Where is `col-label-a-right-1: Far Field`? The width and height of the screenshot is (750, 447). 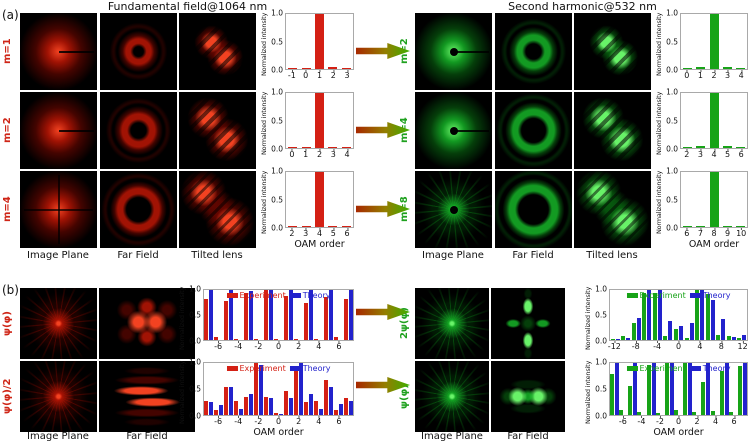
col-label-a-right-1: Far Field is located at coordinates (533, 255).